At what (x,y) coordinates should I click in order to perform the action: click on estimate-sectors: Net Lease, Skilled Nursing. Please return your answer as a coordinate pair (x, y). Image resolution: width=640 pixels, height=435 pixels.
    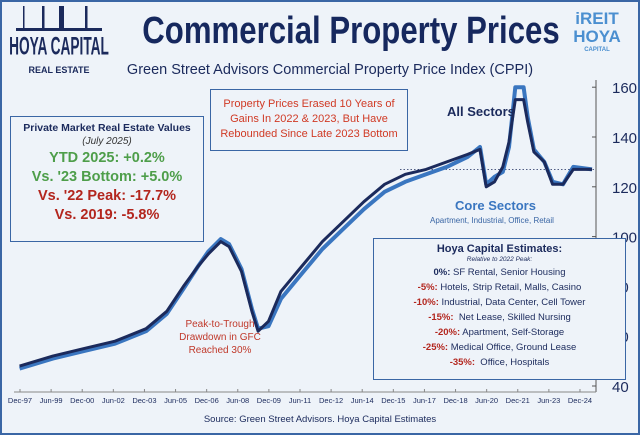
    Looking at the image, I should click on (512, 317).